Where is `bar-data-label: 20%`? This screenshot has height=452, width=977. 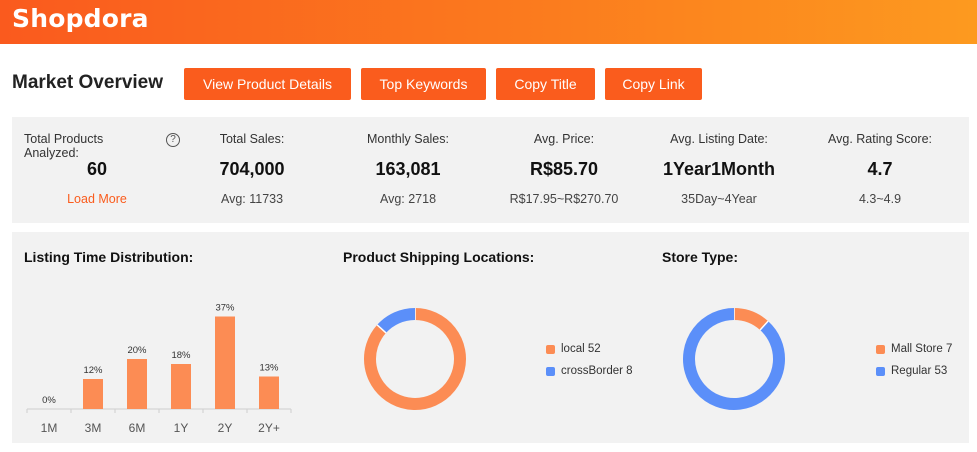
bar-data-label: 20% is located at coordinates (137, 350).